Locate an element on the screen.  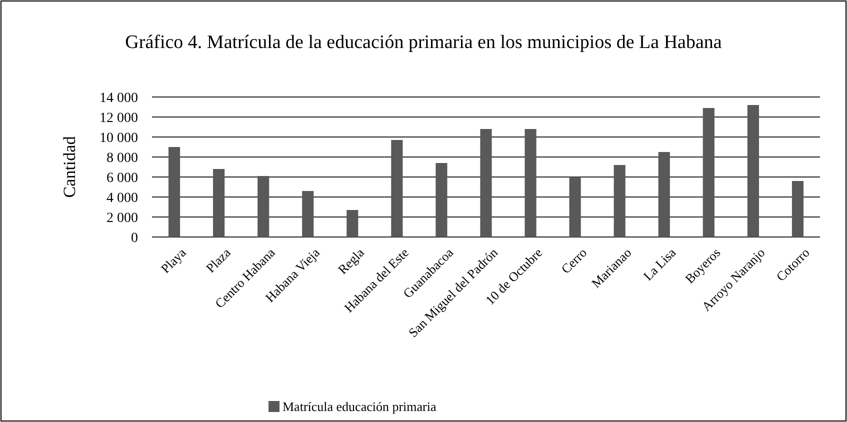
y-tick-label: 4 000 is located at coordinates (122, 198).